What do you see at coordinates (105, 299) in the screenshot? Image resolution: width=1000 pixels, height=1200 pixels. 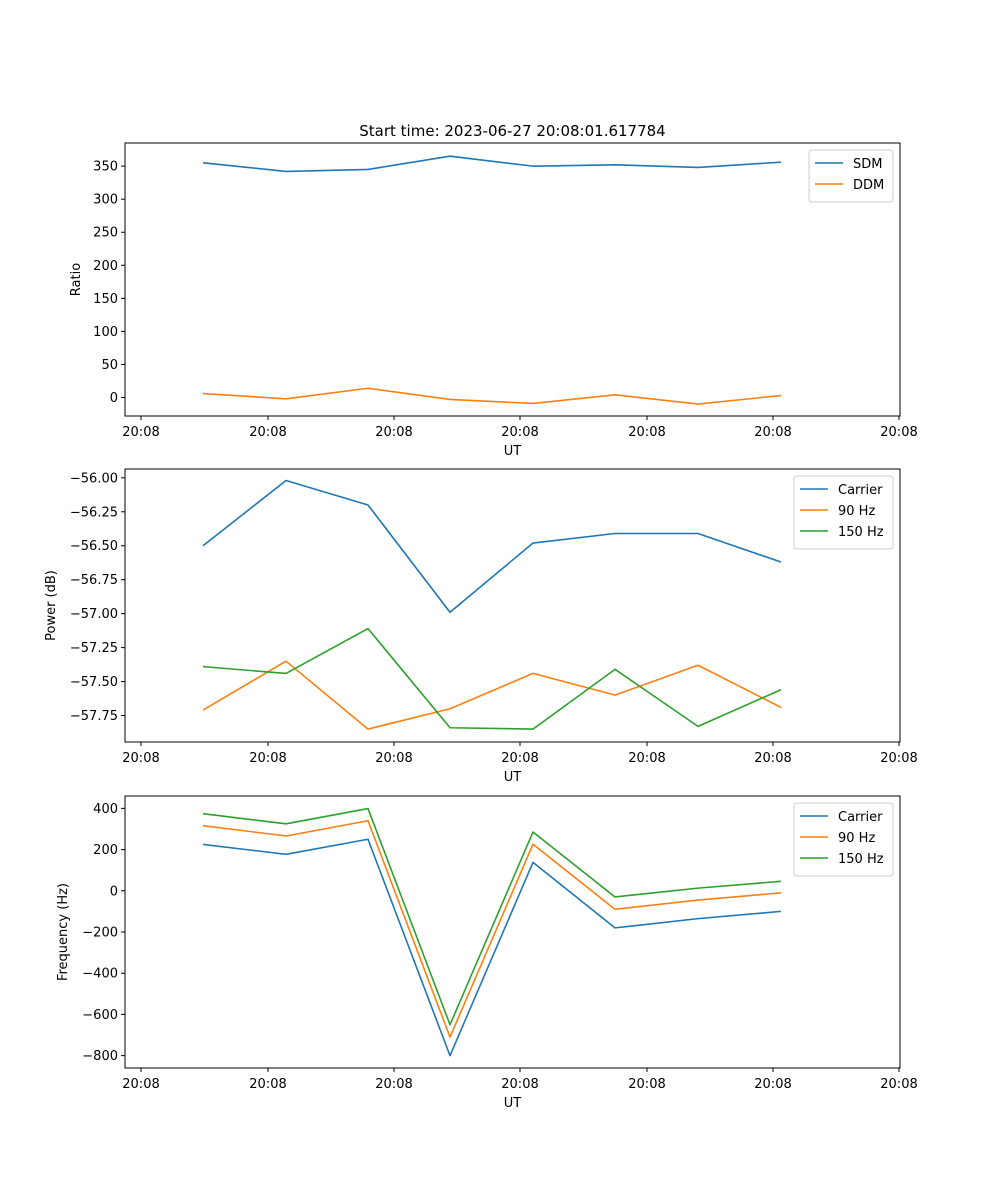 I see `y-tick-label: 150` at bounding box center [105, 299].